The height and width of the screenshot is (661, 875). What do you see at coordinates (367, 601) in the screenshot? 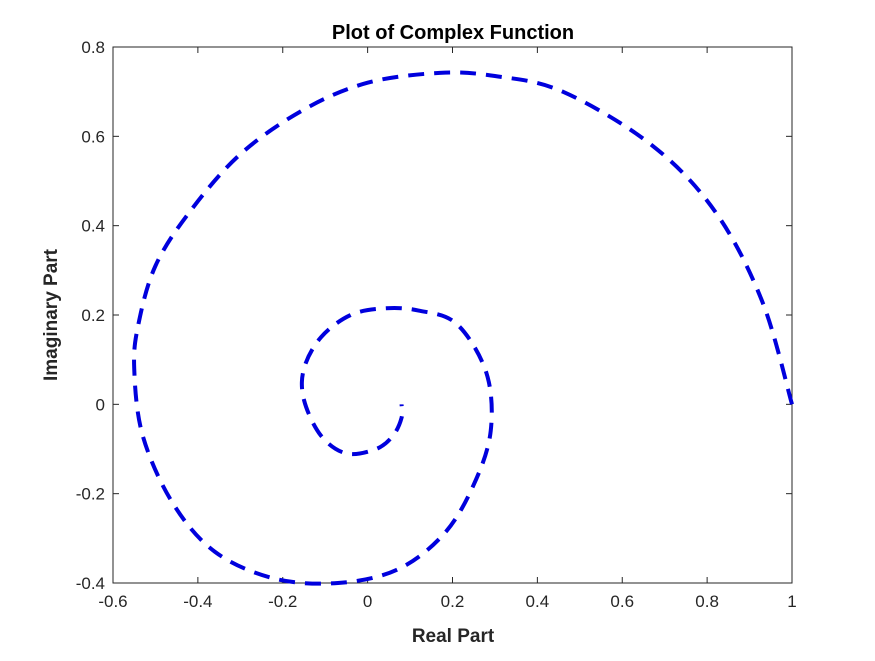
I see `x-tick-label: 0` at bounding box center [367, 601].